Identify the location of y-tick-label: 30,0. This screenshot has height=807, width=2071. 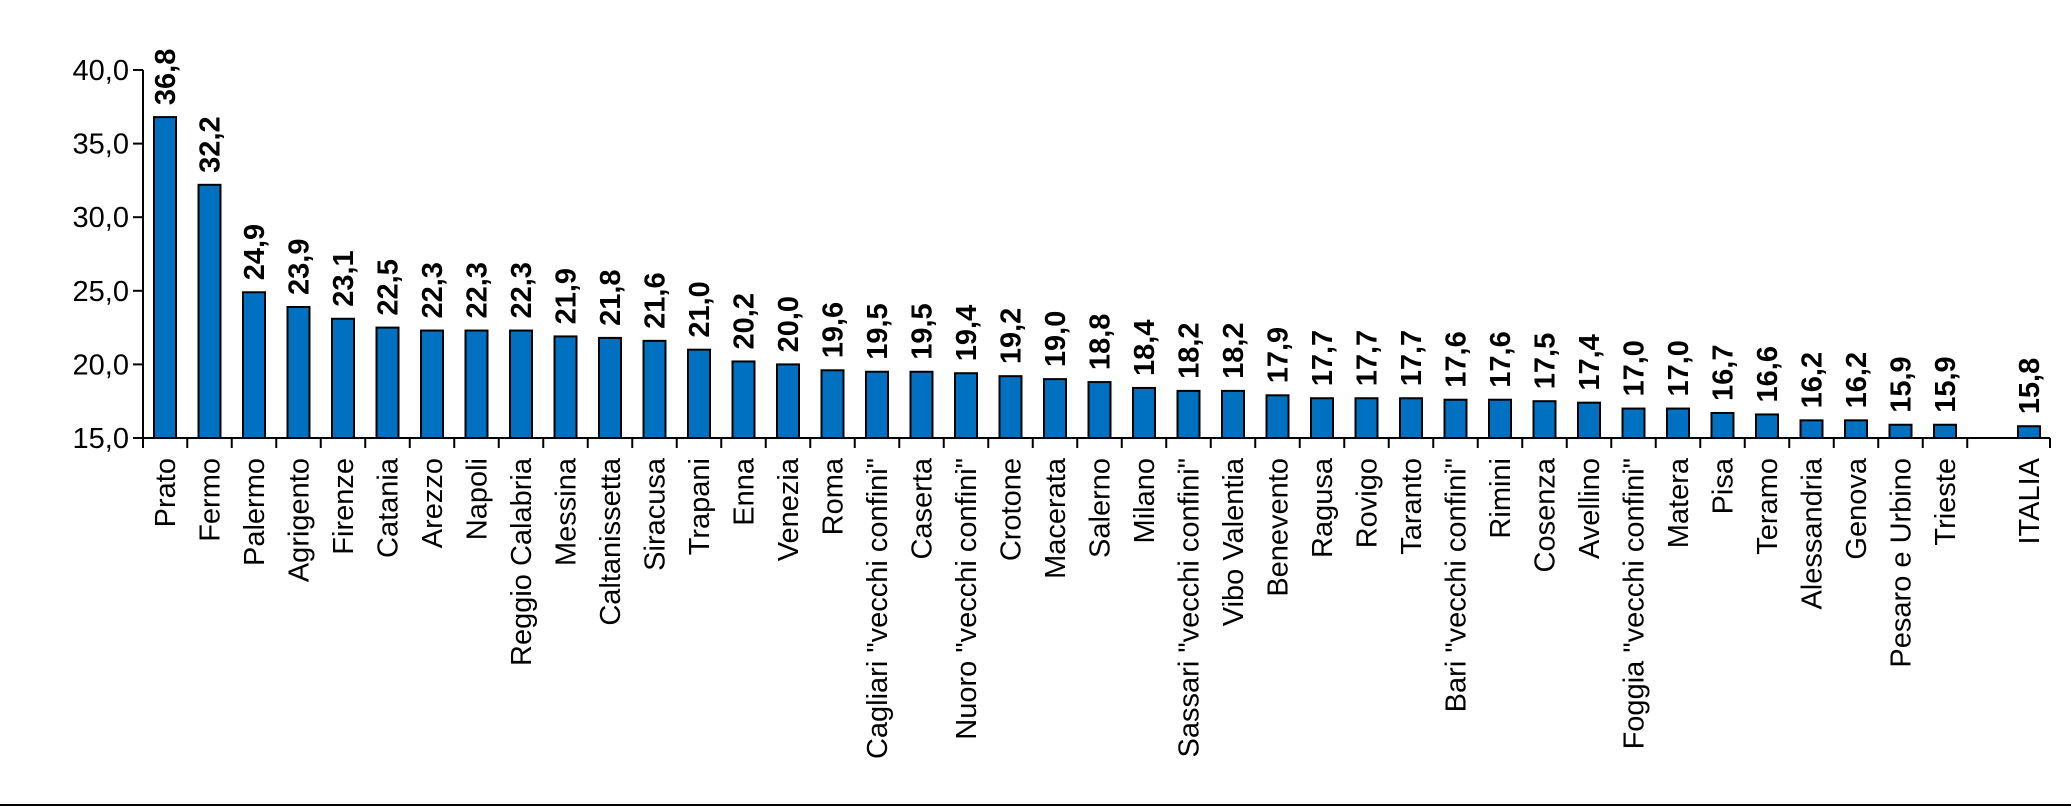
(101, 218).